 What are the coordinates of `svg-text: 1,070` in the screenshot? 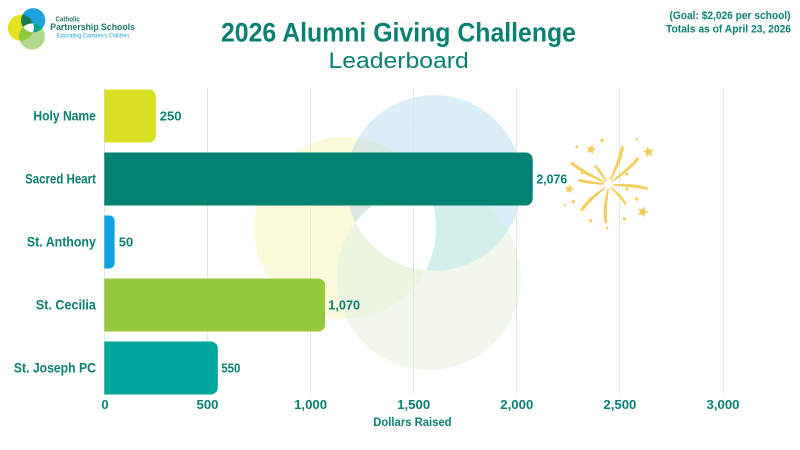 It's located at (344, 304).